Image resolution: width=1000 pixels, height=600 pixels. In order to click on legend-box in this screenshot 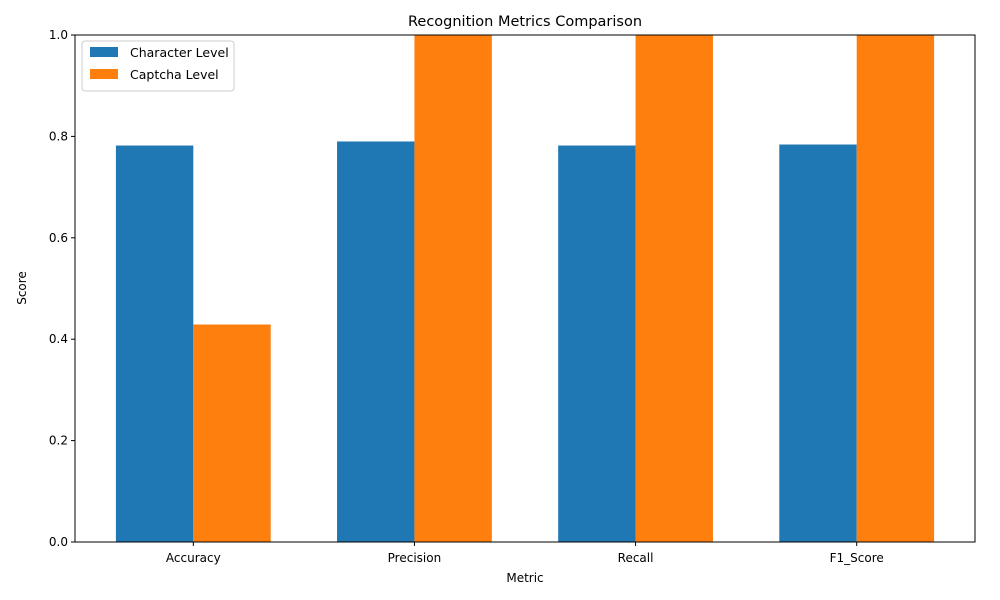, I will do `click(158, 66)`.